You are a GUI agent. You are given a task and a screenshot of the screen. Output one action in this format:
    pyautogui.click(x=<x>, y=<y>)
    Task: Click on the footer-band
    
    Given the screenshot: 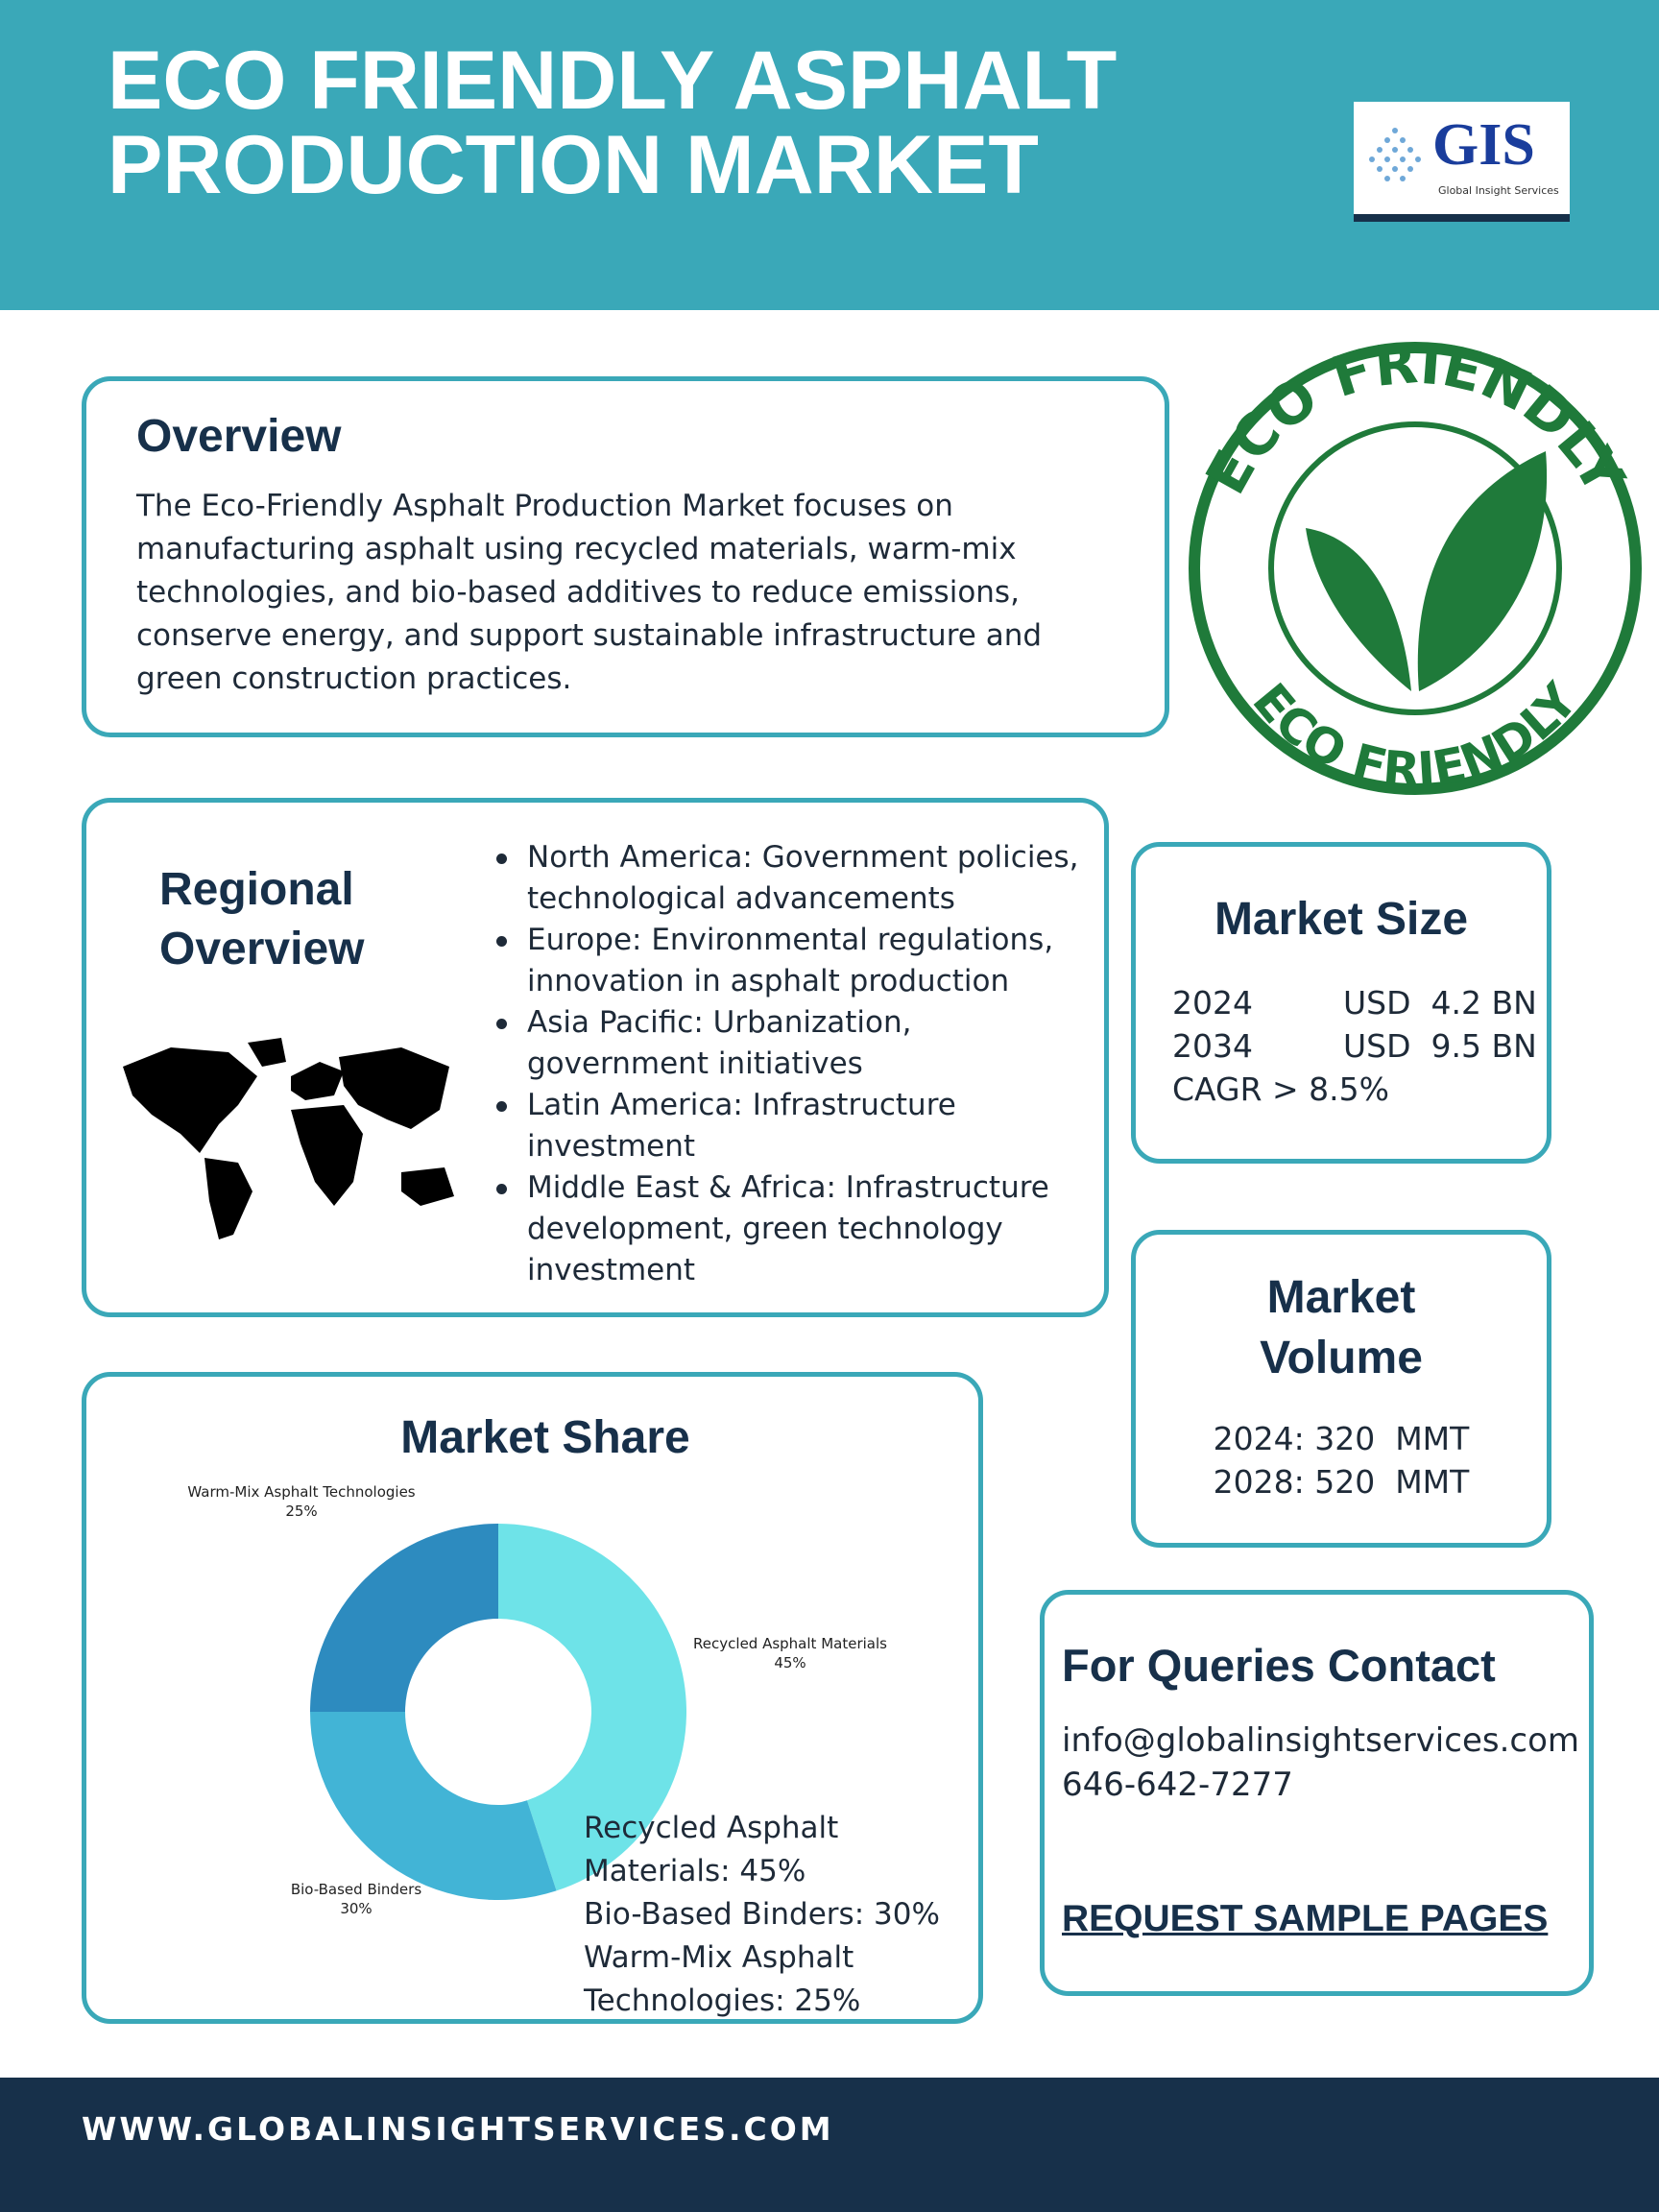 What is the action you would take?
    pyautogui.click(x=829, y=2145)
    